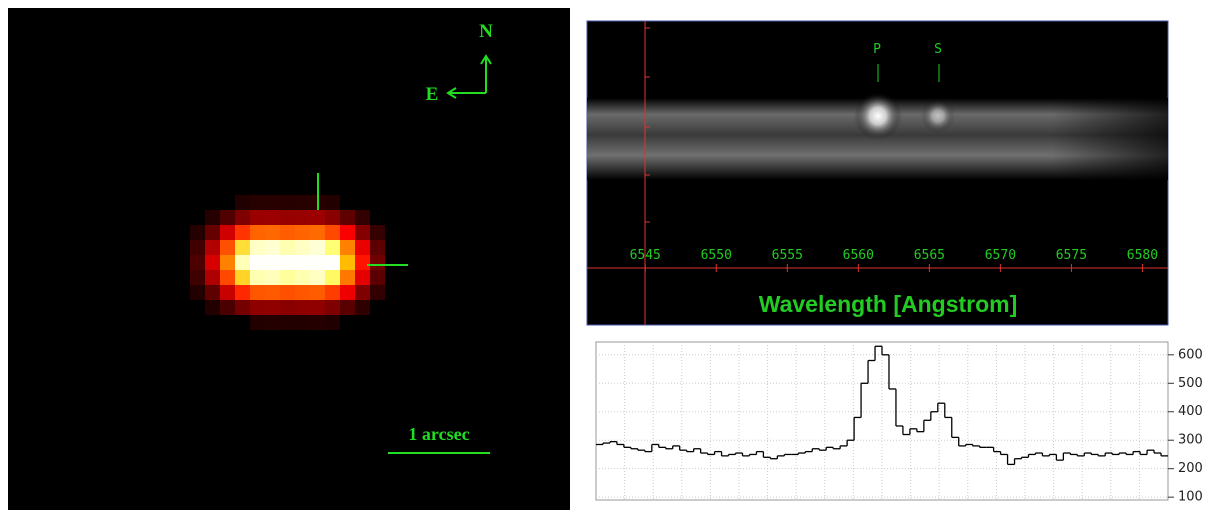  Describe the element at coordinates (486, 31) in the screenshot. I see `north-label: N` at that location.